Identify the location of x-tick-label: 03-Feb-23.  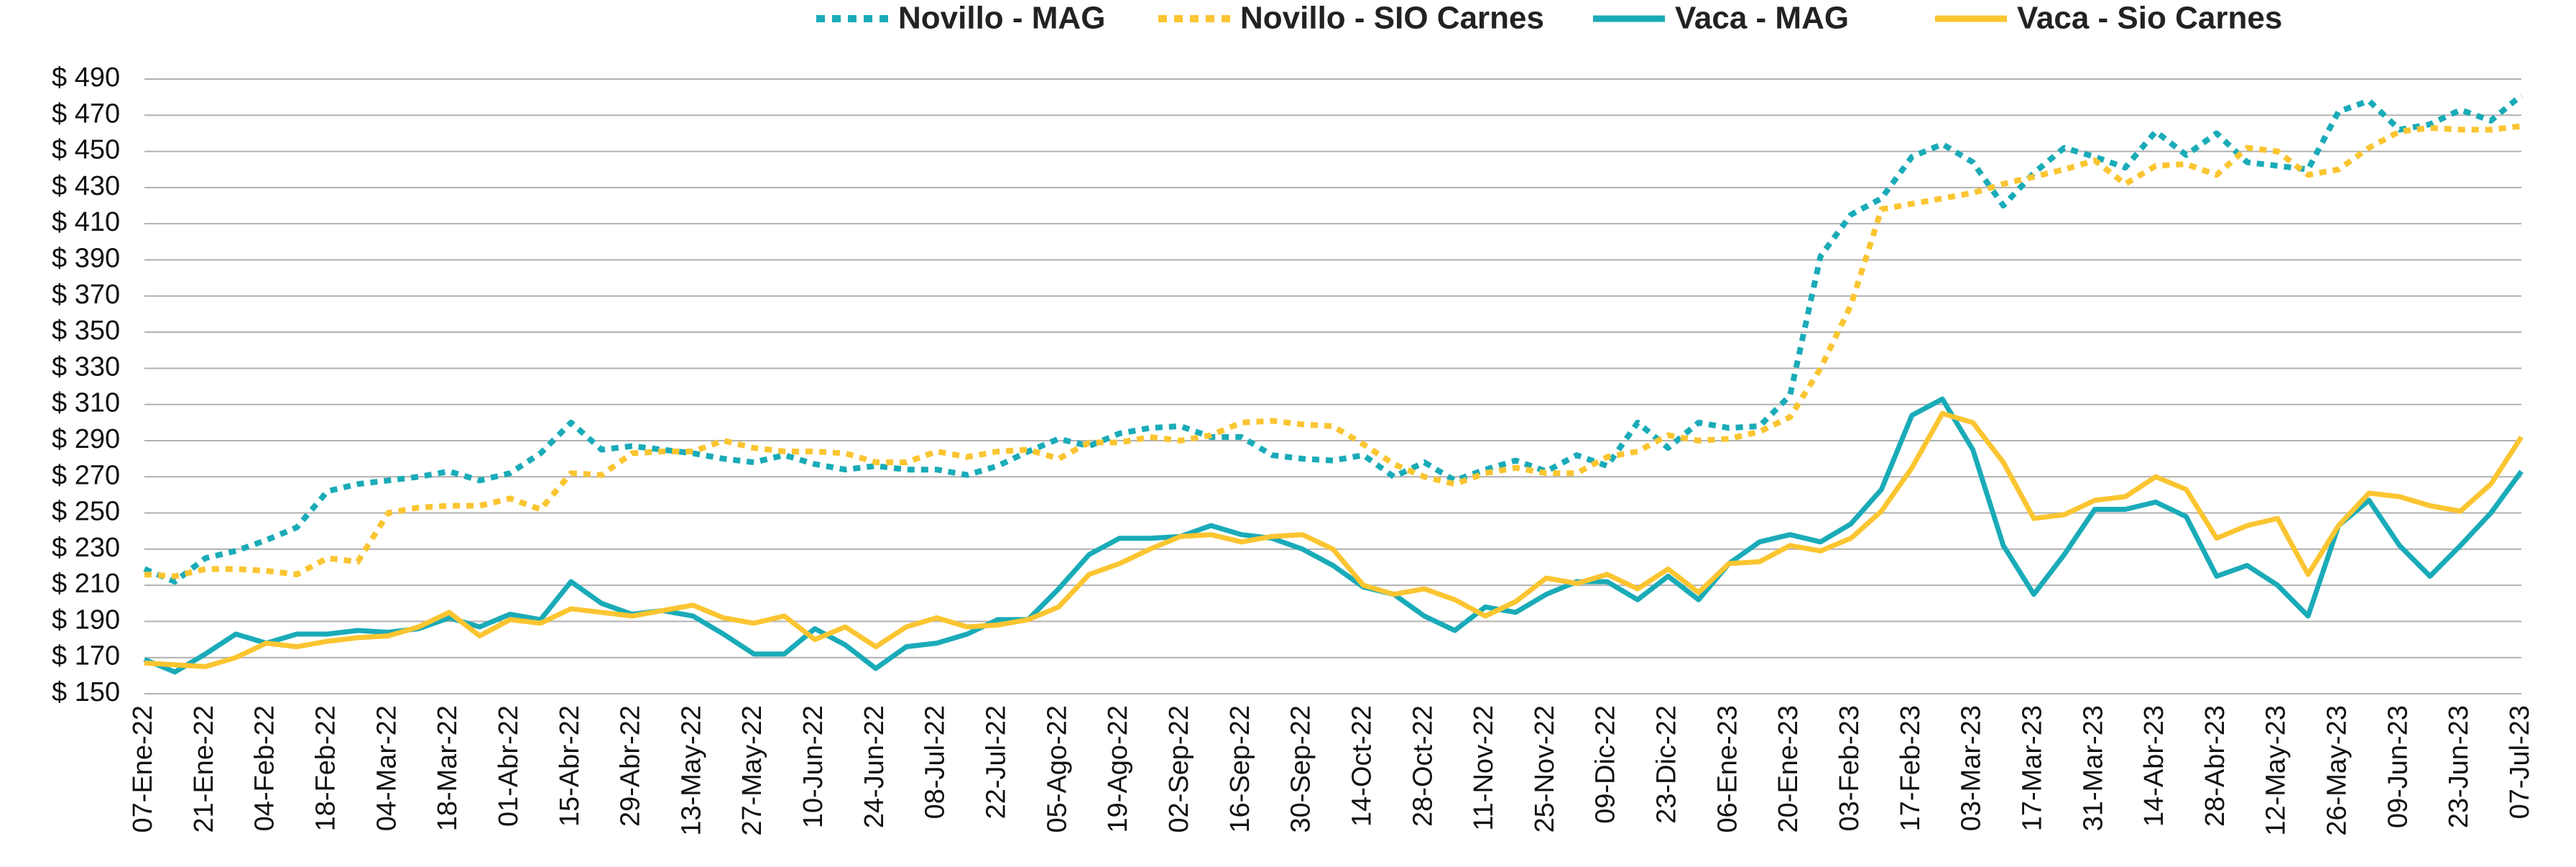
(1850, 768).